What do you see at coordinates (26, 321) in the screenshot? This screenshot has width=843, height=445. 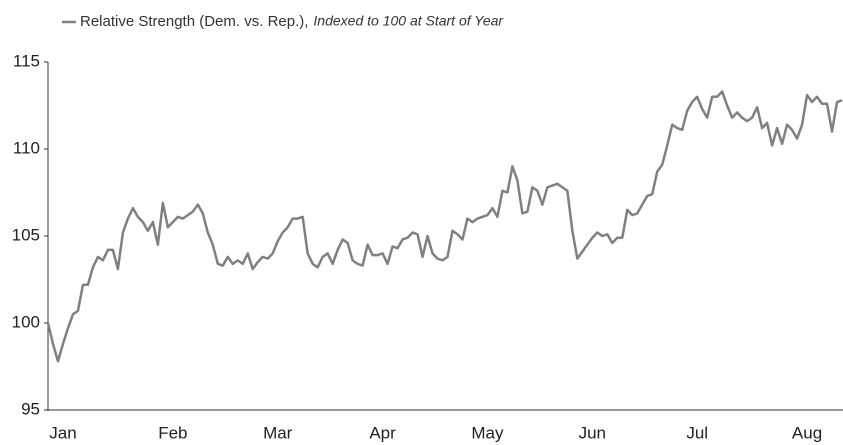 I see `y-tick-label: 100` at bounding box center [26, 321].